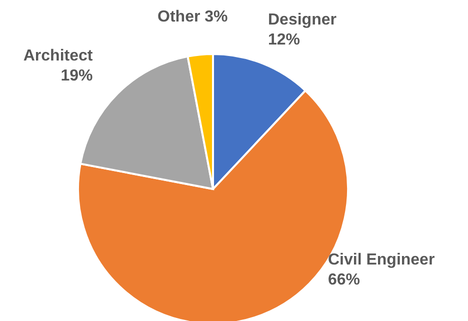 This screenshot has height=321, width=468. Describe the element at coordinates (381, 259) in the screenshot. I see `slice-label: Civil Engineer` at that location.